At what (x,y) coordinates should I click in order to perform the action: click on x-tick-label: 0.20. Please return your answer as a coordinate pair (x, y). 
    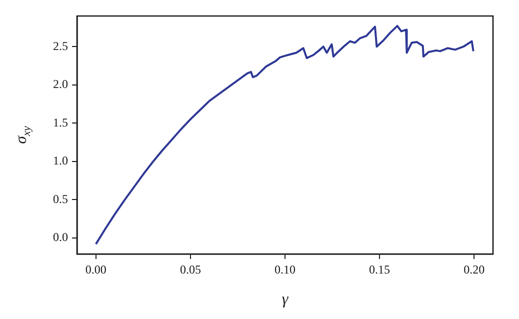
    Looking at the image, I should click on (474, 269).